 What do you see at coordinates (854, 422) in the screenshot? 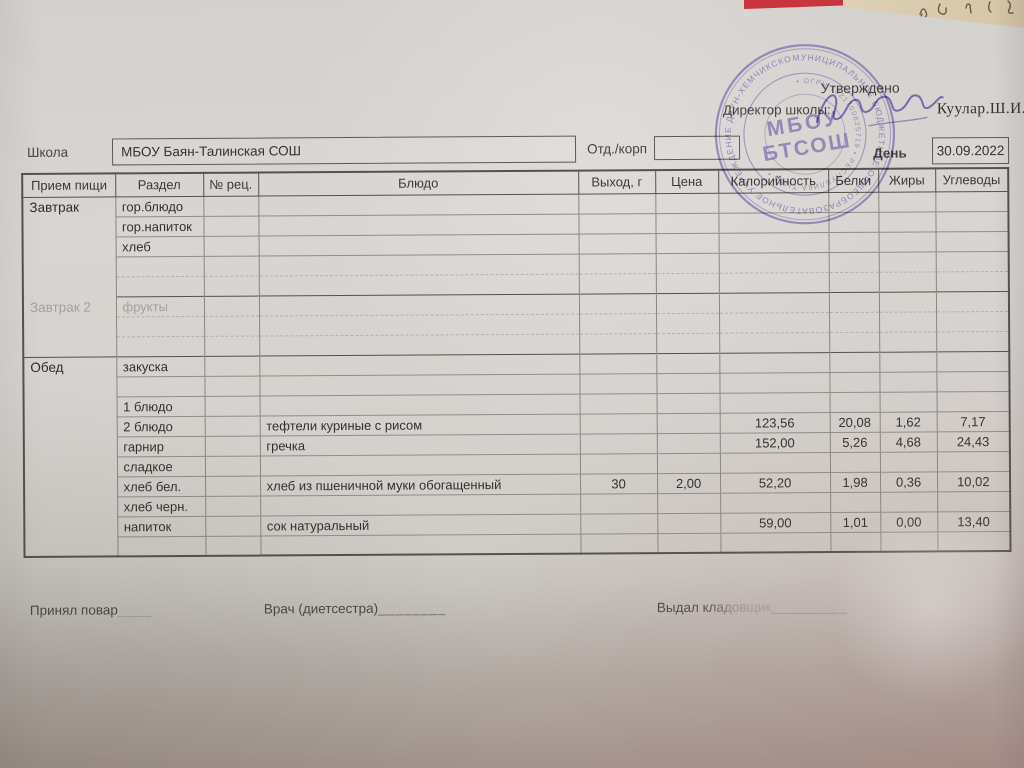
I see `protein-cell: 20,08` at bounding box center [854, 422].